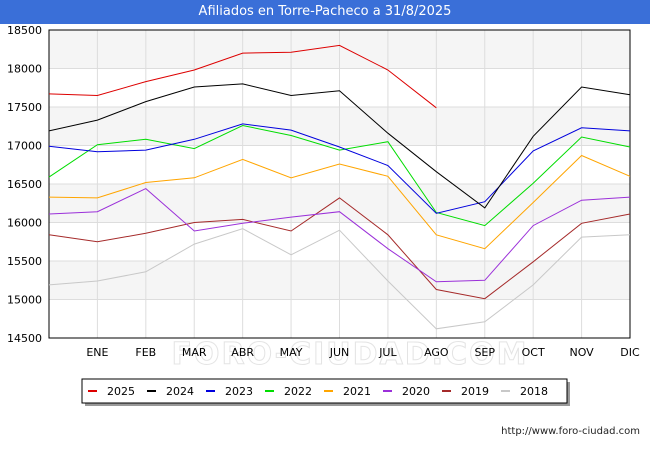 This screenshot has width=650, height=450. I want to click on legend-label-2024: 2024, so click(180, 391).